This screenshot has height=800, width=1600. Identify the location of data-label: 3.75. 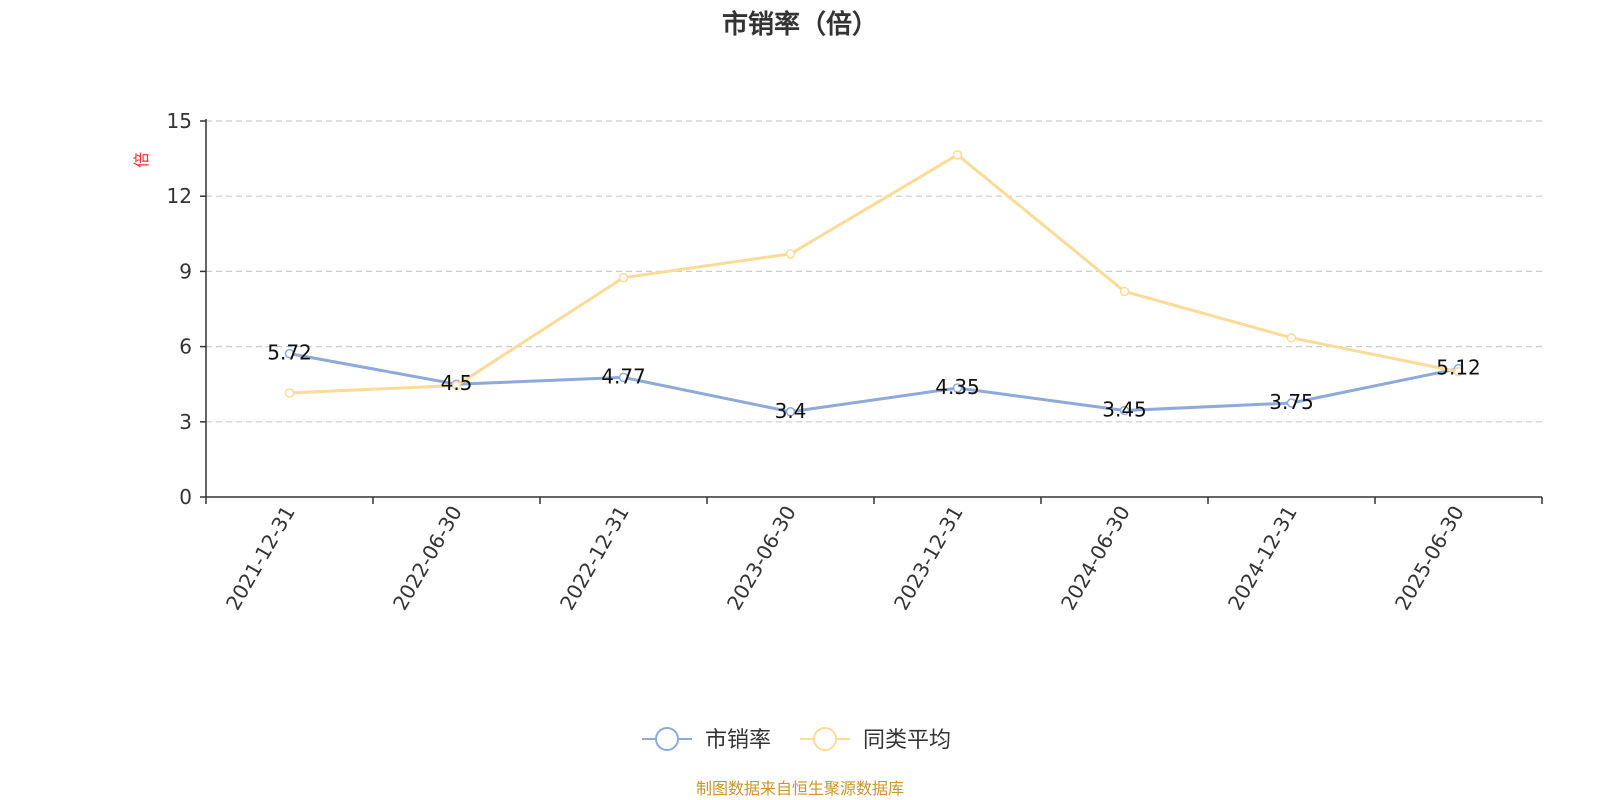
(1291, 402).